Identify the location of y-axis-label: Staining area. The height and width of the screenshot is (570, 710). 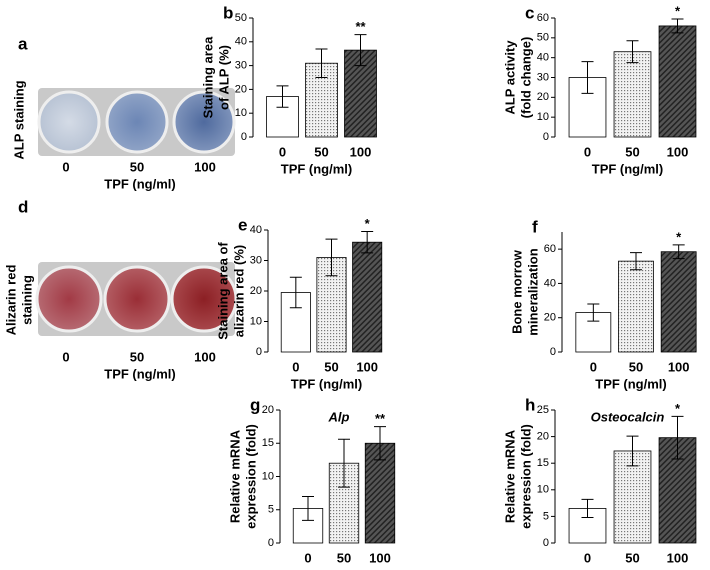
(207, 77).